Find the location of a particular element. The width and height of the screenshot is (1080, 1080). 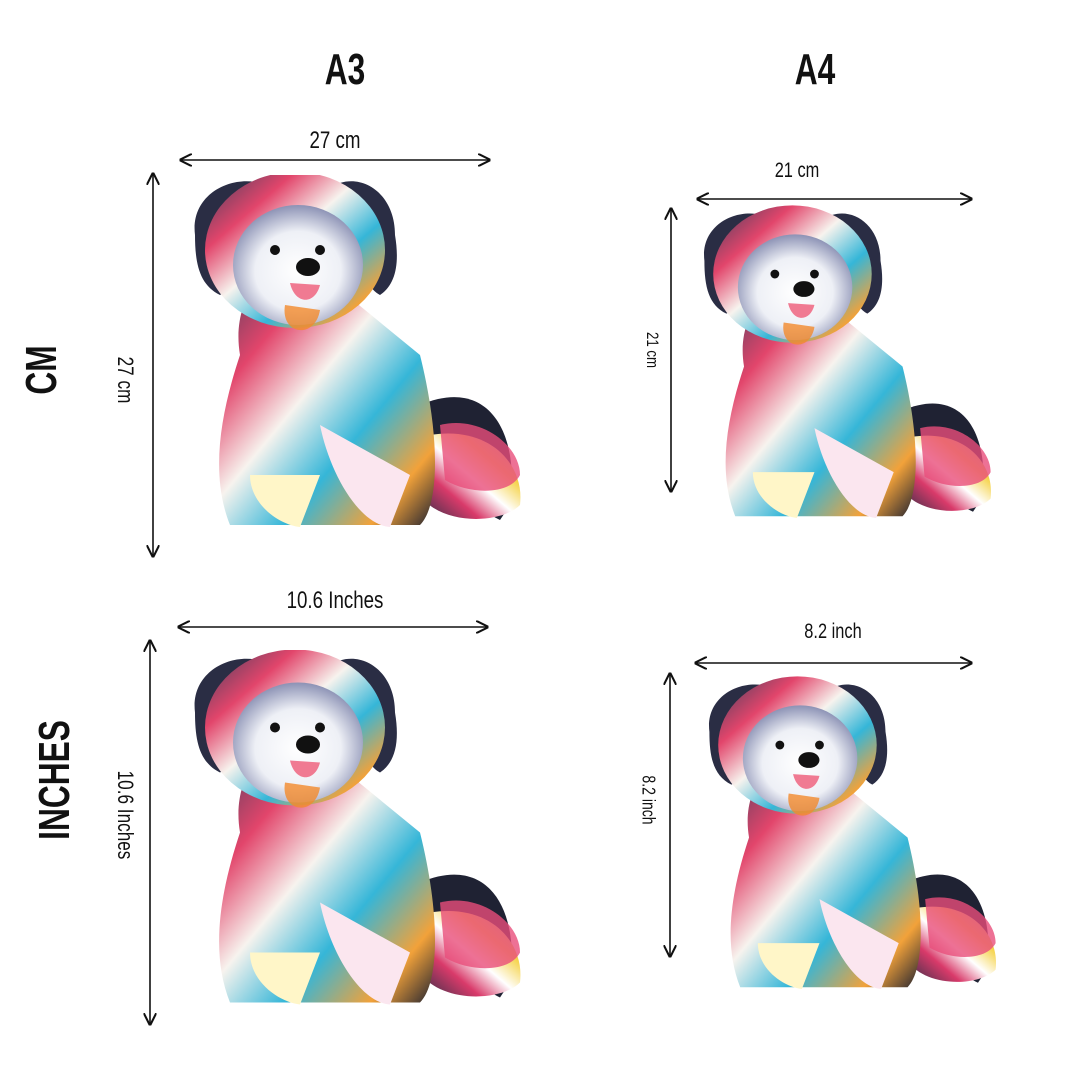

a4-cm-height-label: 21 cm is located at coordinates (652, 350).